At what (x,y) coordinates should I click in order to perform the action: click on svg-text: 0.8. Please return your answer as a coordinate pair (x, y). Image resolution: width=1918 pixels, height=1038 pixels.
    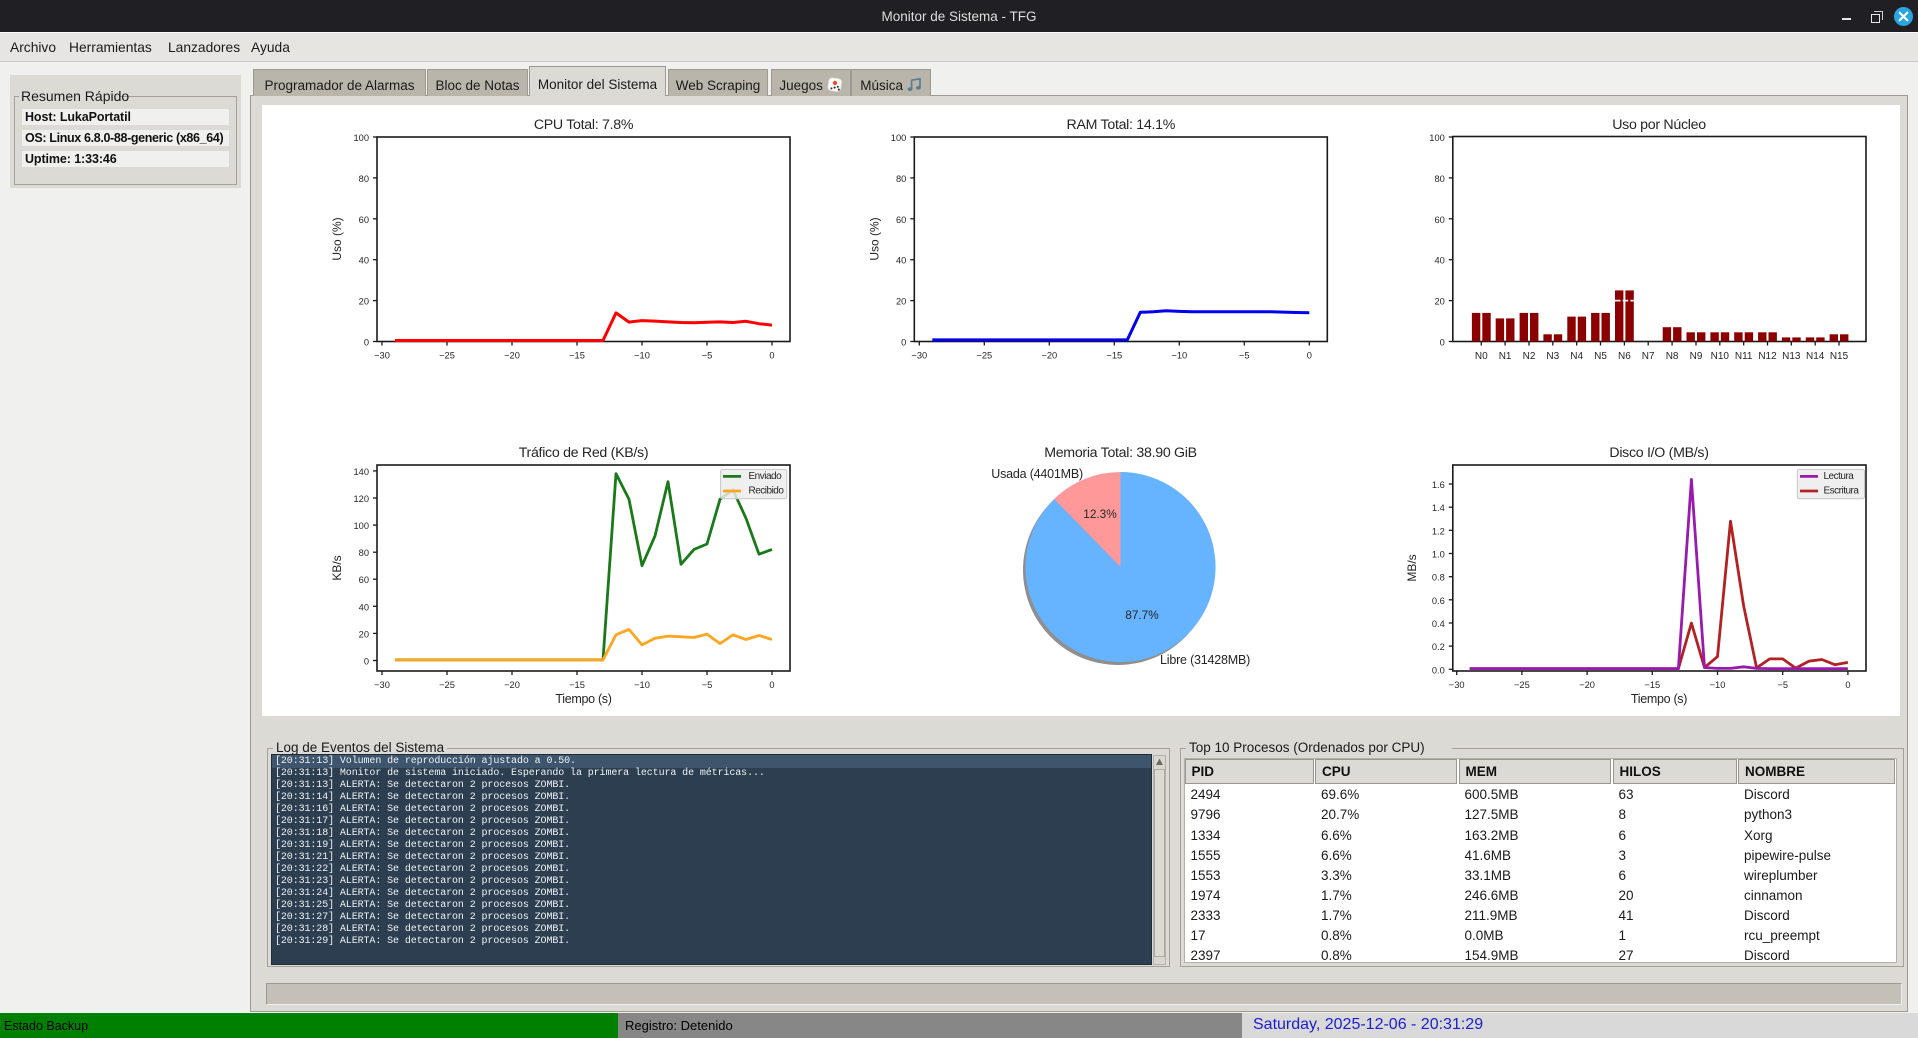
    Looking at the image, I should click on (1438, 578).